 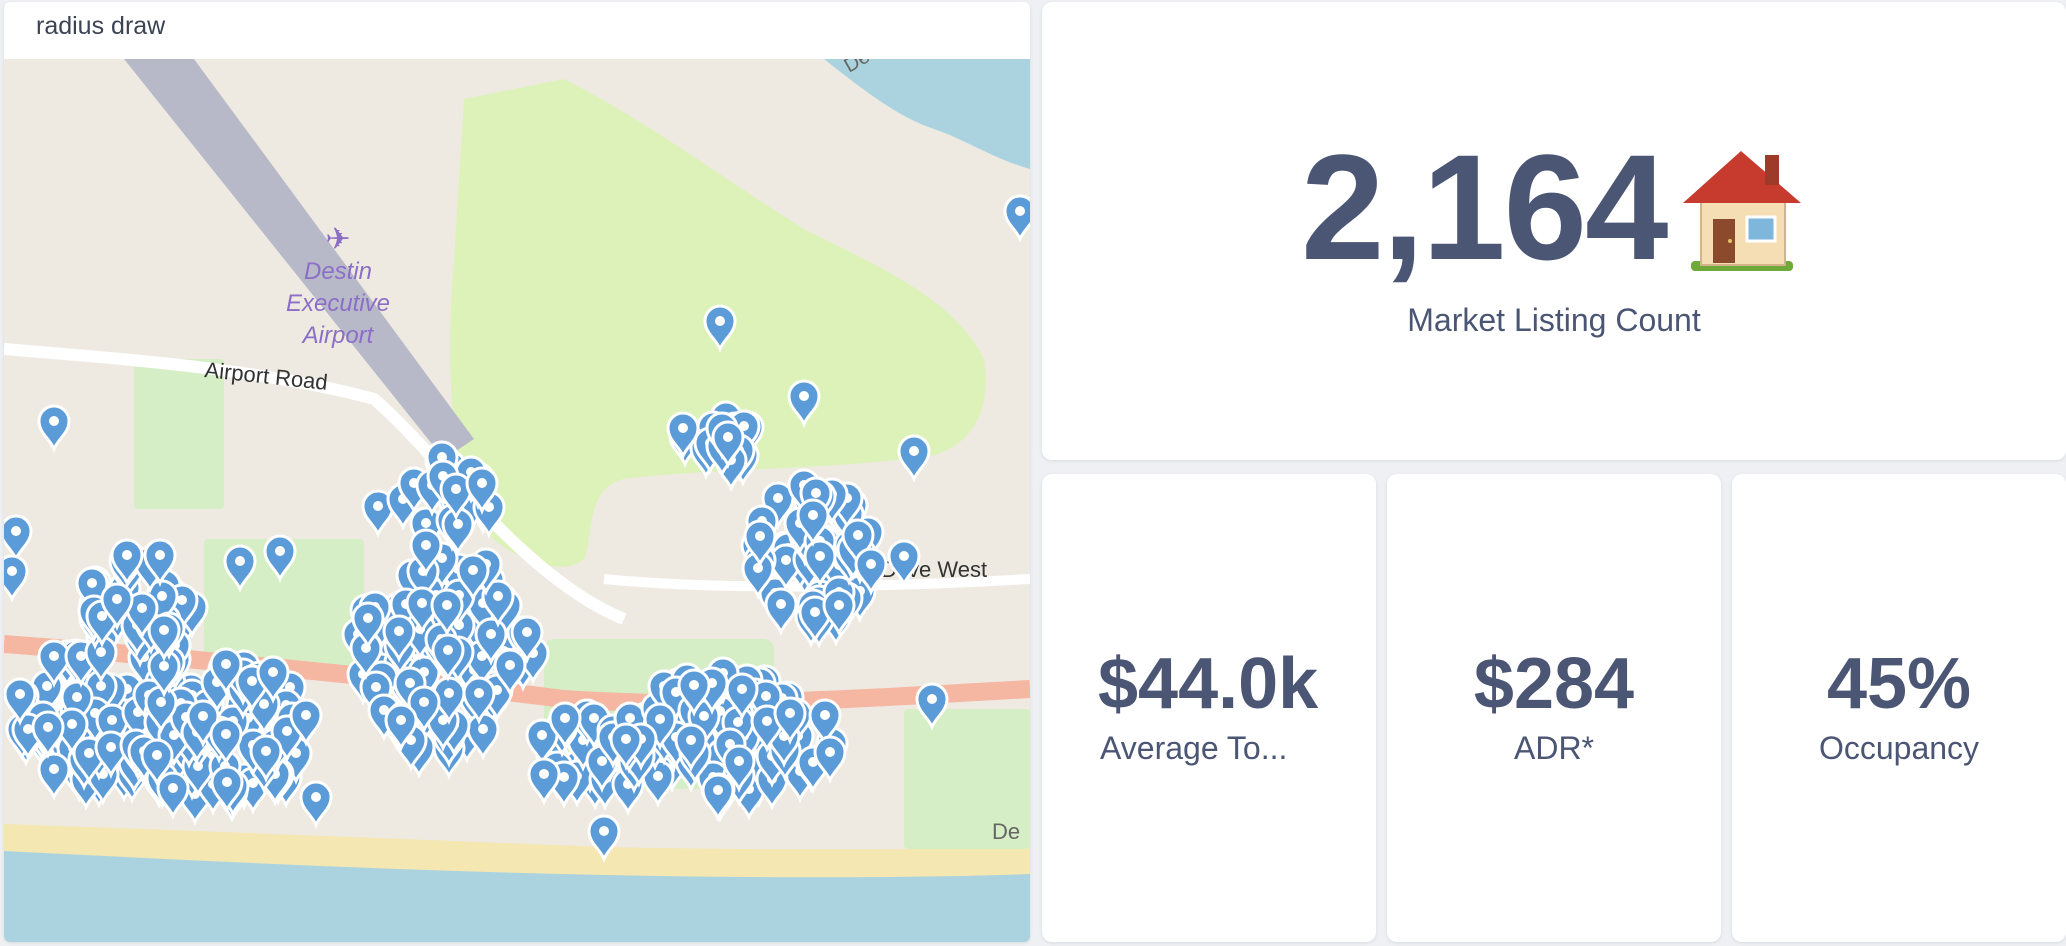 I want to click on map-label-edge: De, so click(x=1006, y=831).